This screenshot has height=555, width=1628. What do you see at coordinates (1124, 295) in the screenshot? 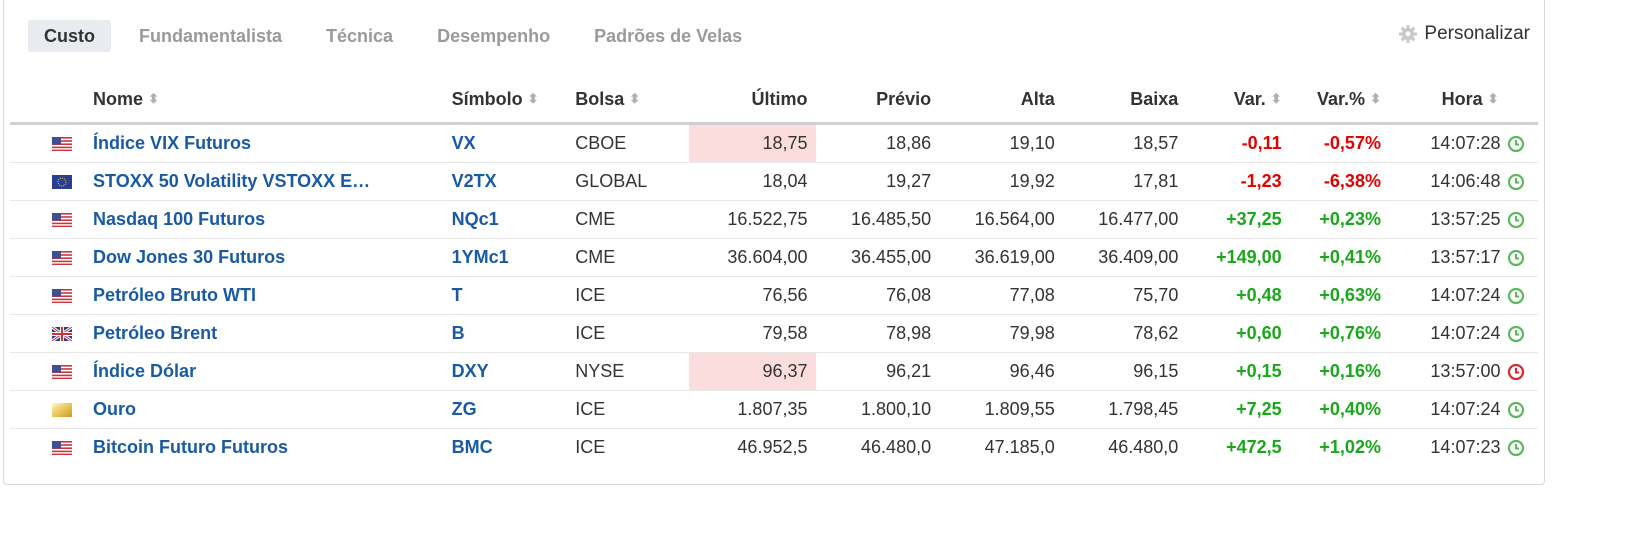
I see `low-cell: 75,70` at bounding box center [1124, 295].